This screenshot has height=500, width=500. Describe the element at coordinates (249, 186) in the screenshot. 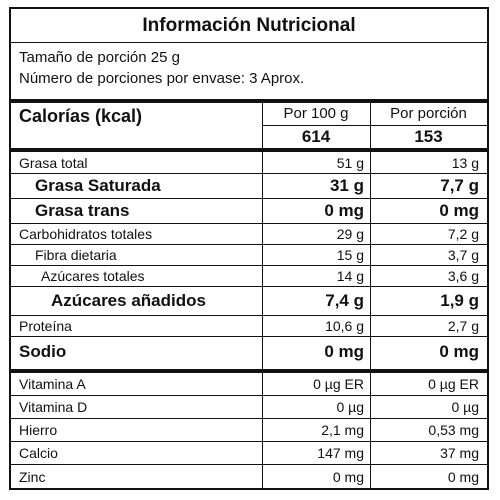

I see `nutrient-row: Grasa Saturada 31 g 7,7 g` at that location.